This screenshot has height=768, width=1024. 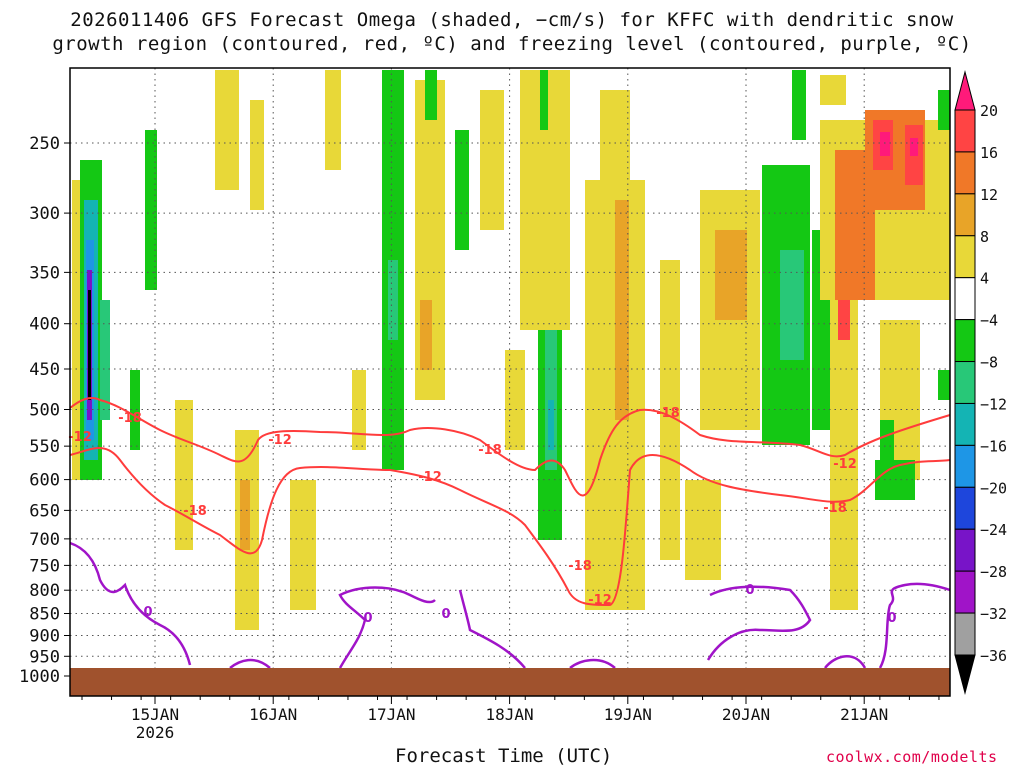 I want to click on colorbar: 20 16 12 8 4 −4 −8 −12 −16 −20 −24 −28 −32 −36, so click(x=980, y=382).